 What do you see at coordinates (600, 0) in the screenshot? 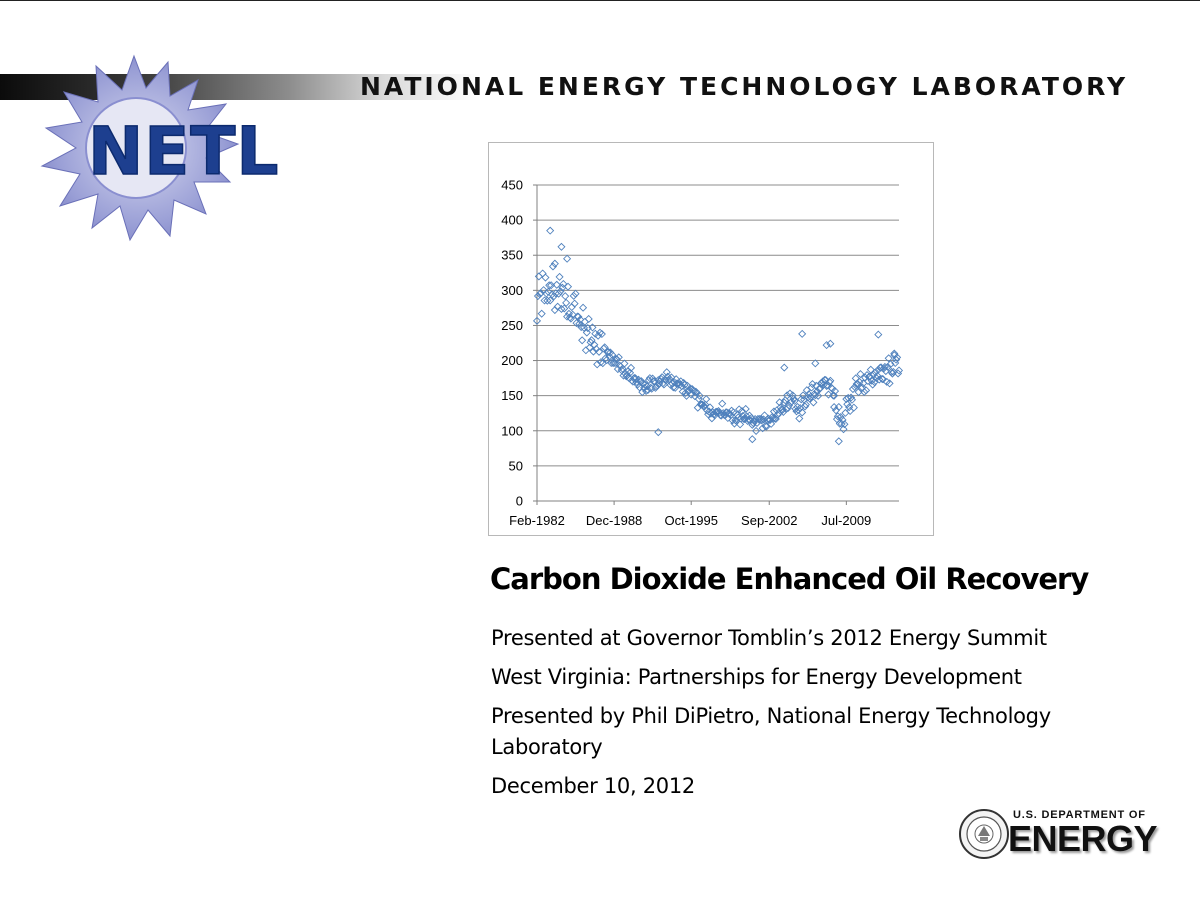
I see `top-border-line` at bounding box center [600, 0].